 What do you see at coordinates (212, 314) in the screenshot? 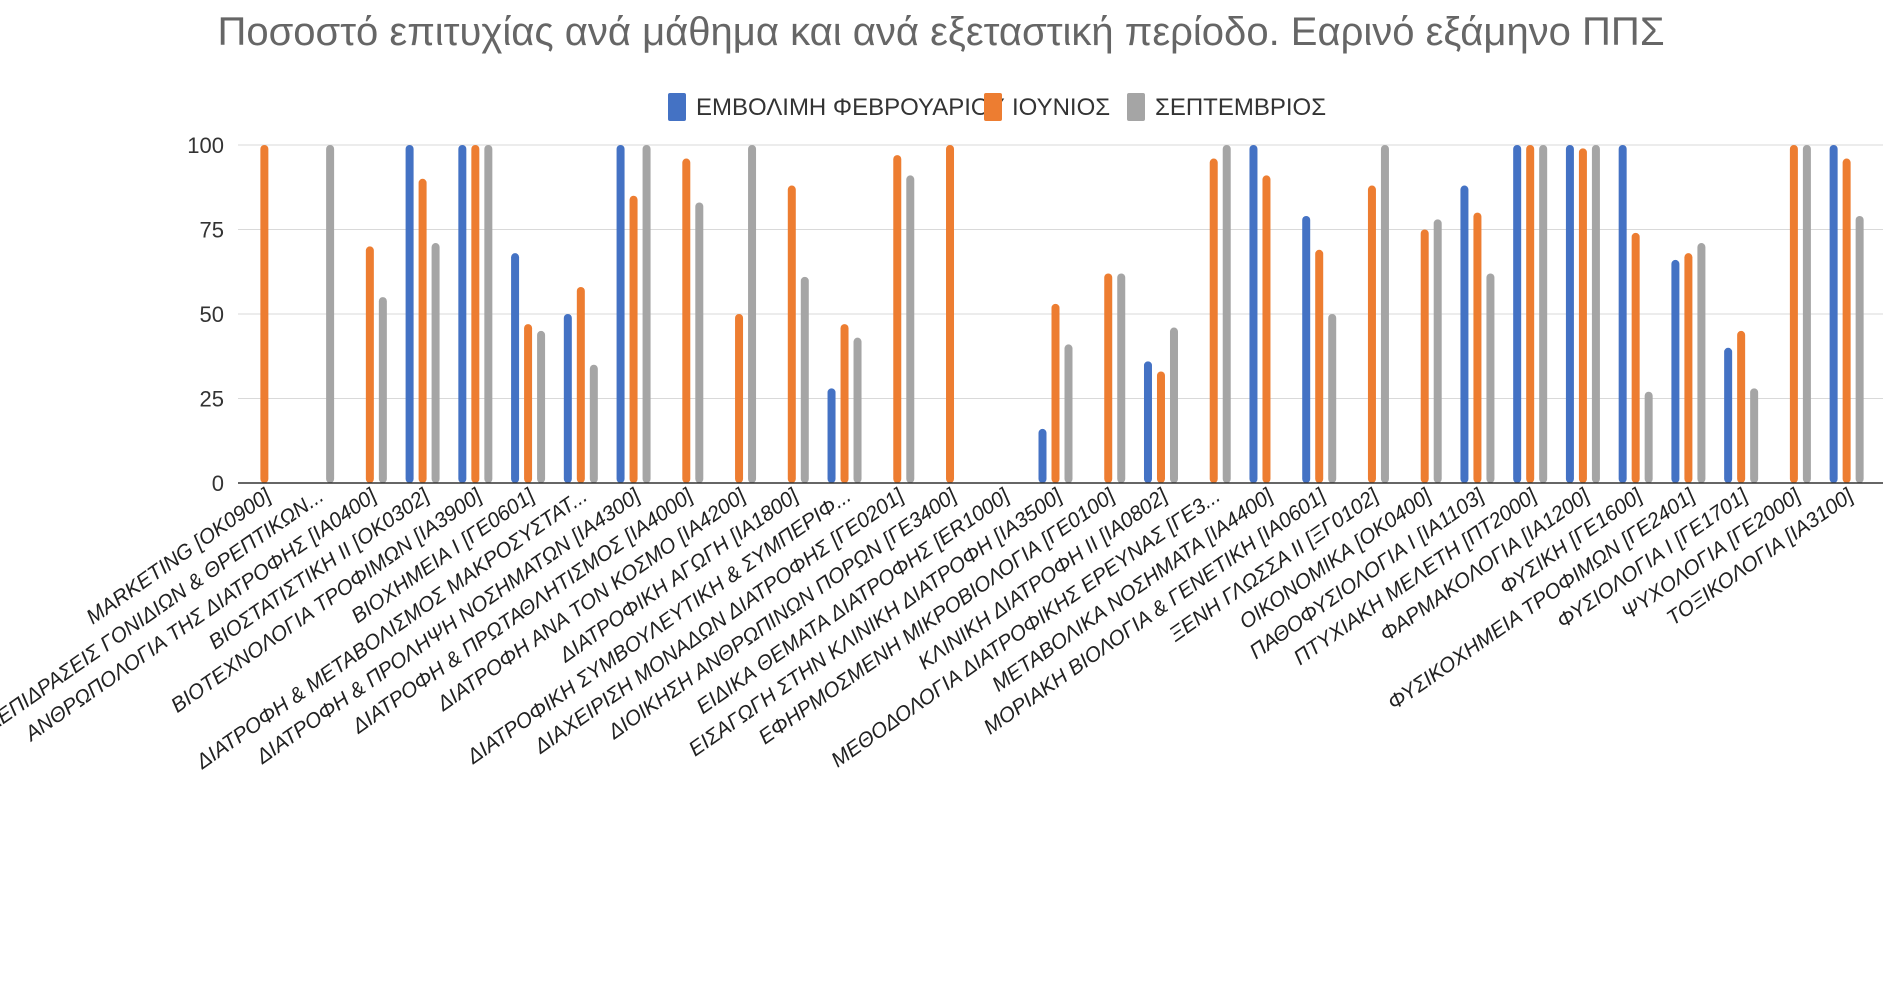
I see `y-tick-label: 50` at bounding box center [212, 314].